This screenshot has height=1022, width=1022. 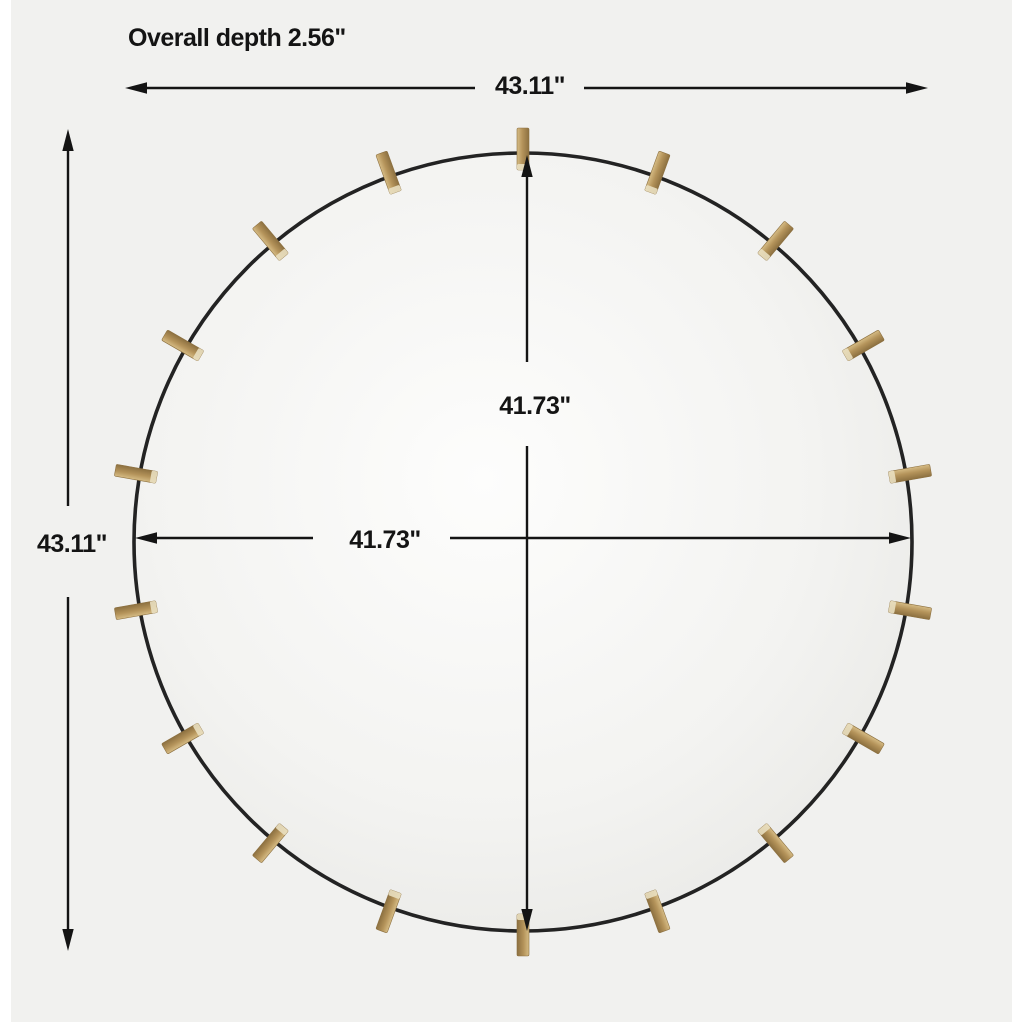 I want to click on inner-height-label: 41.73", so click(x=534, y=406).